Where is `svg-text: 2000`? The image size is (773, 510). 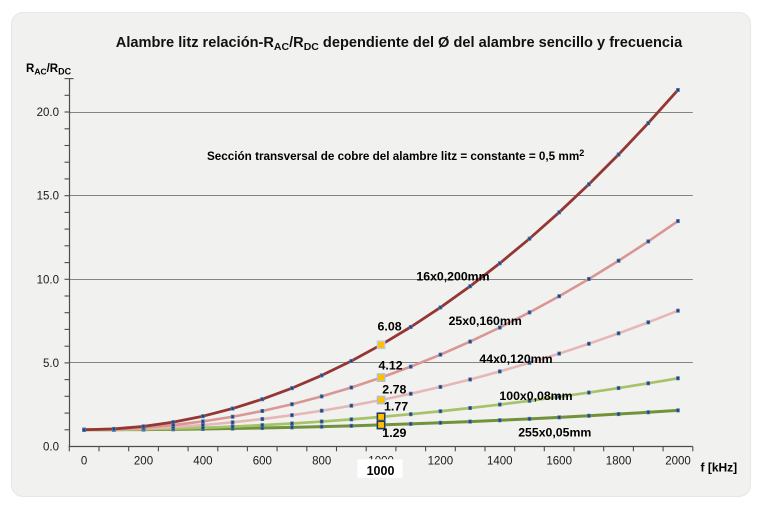
svg-text: 2000 is located at coordinates (678, 462).